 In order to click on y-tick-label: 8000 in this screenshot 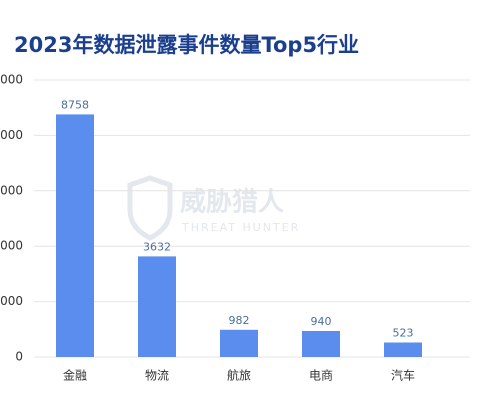, I will do `click(11, 135)`.